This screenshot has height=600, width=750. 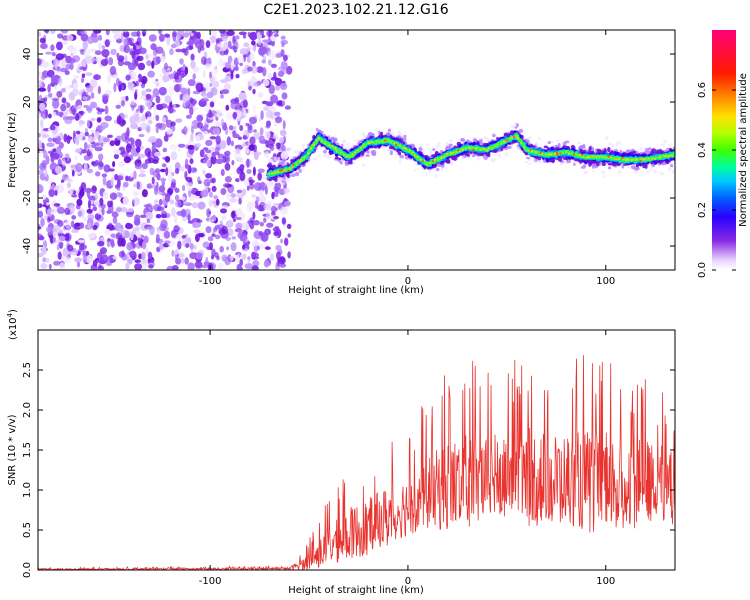 What do you see at coordinates (355, 10) in the screenshot?
I see `chart-title: C2E1.2023.102.21.12.G16` at bounding box center [355, 10].